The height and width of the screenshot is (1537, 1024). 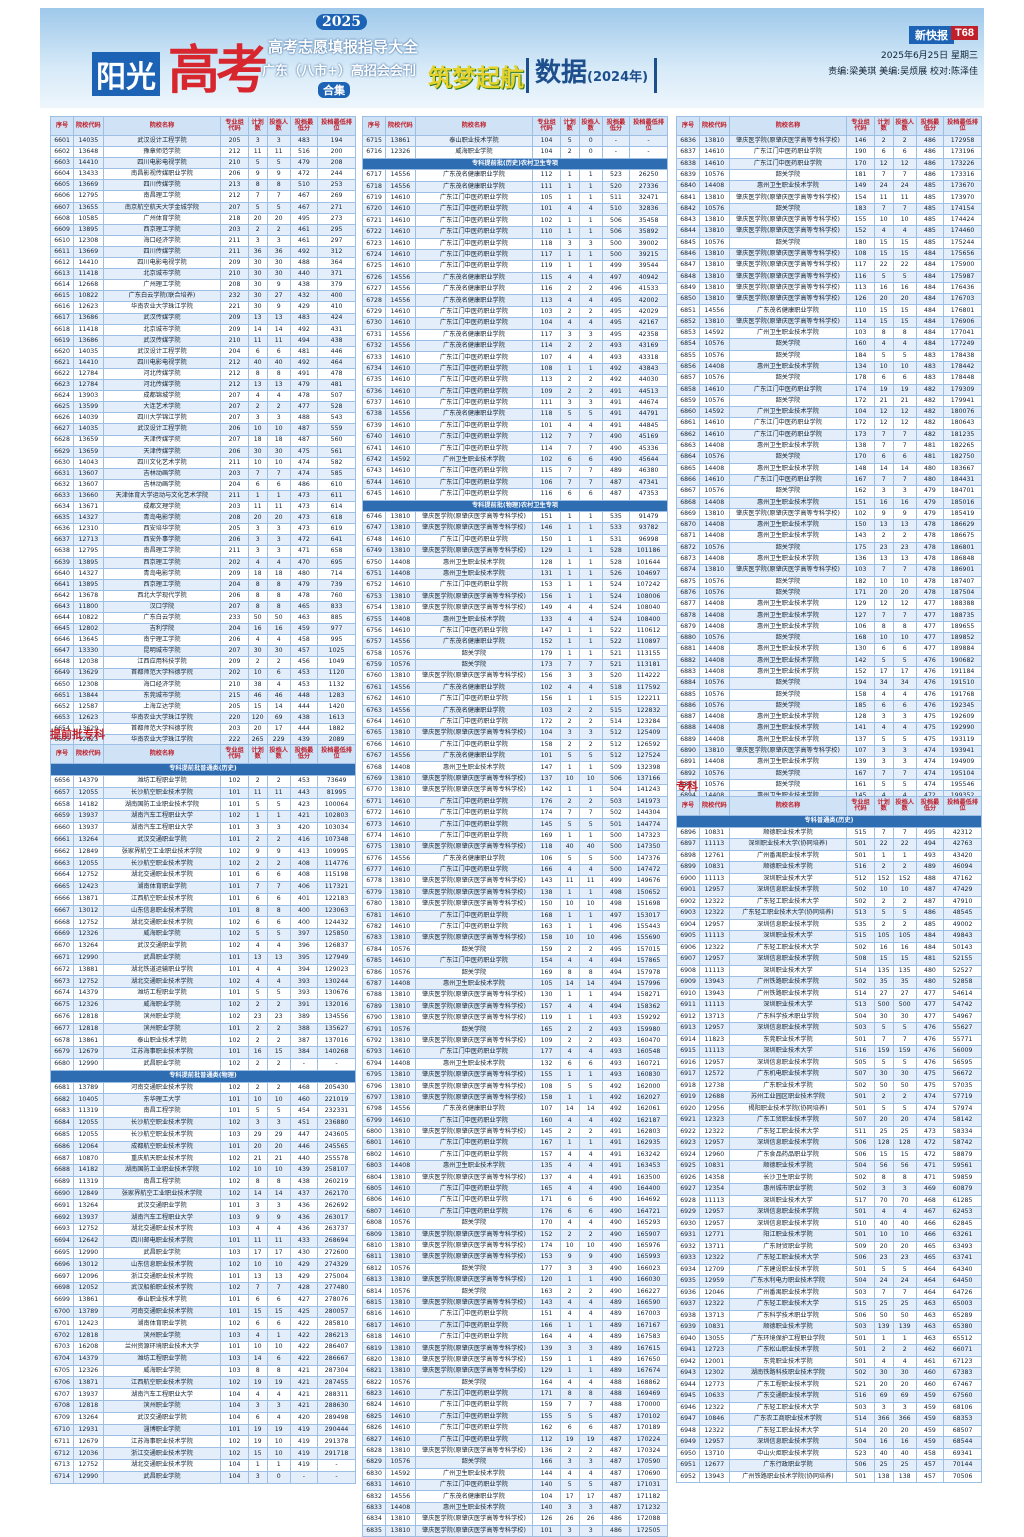 I want to click on cell: 6825, so click(x=374, y=1417).